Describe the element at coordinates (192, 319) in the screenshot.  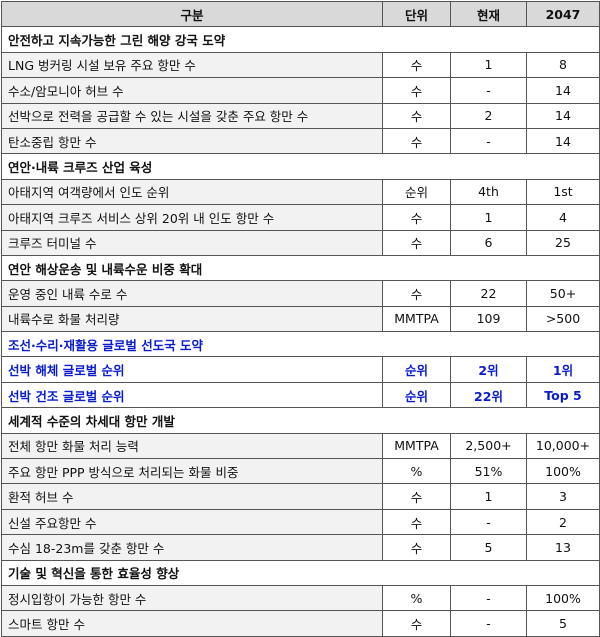
I see `row-label: 내륙수로 화물 처리량` at that location.